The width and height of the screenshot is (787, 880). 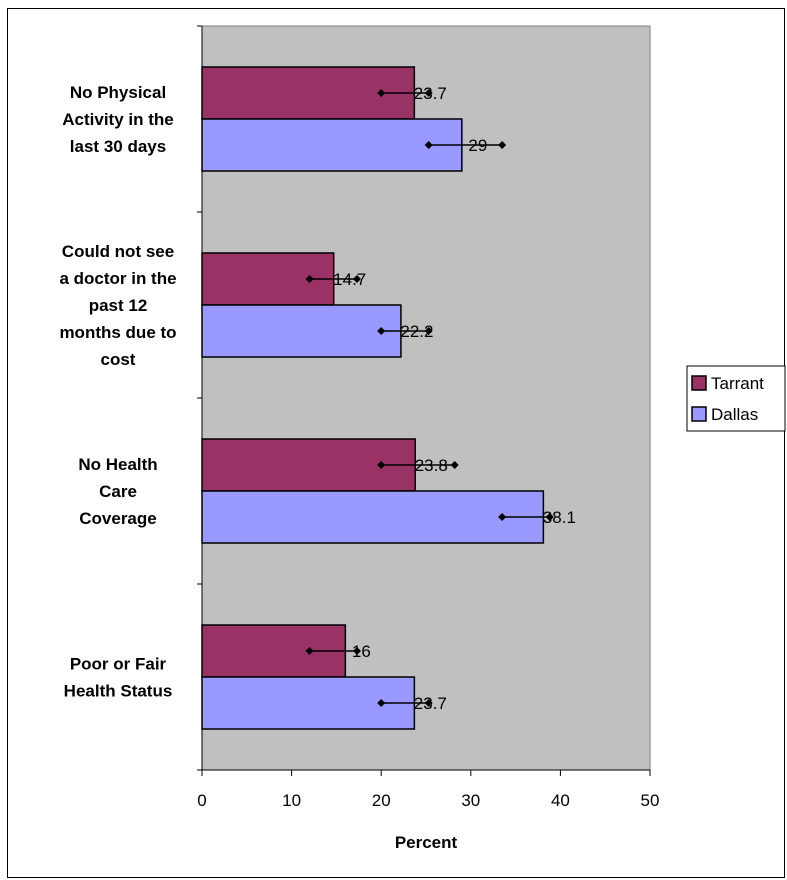 I want to click on data-label-dallas: 38.1, so click(x=559, y=517).